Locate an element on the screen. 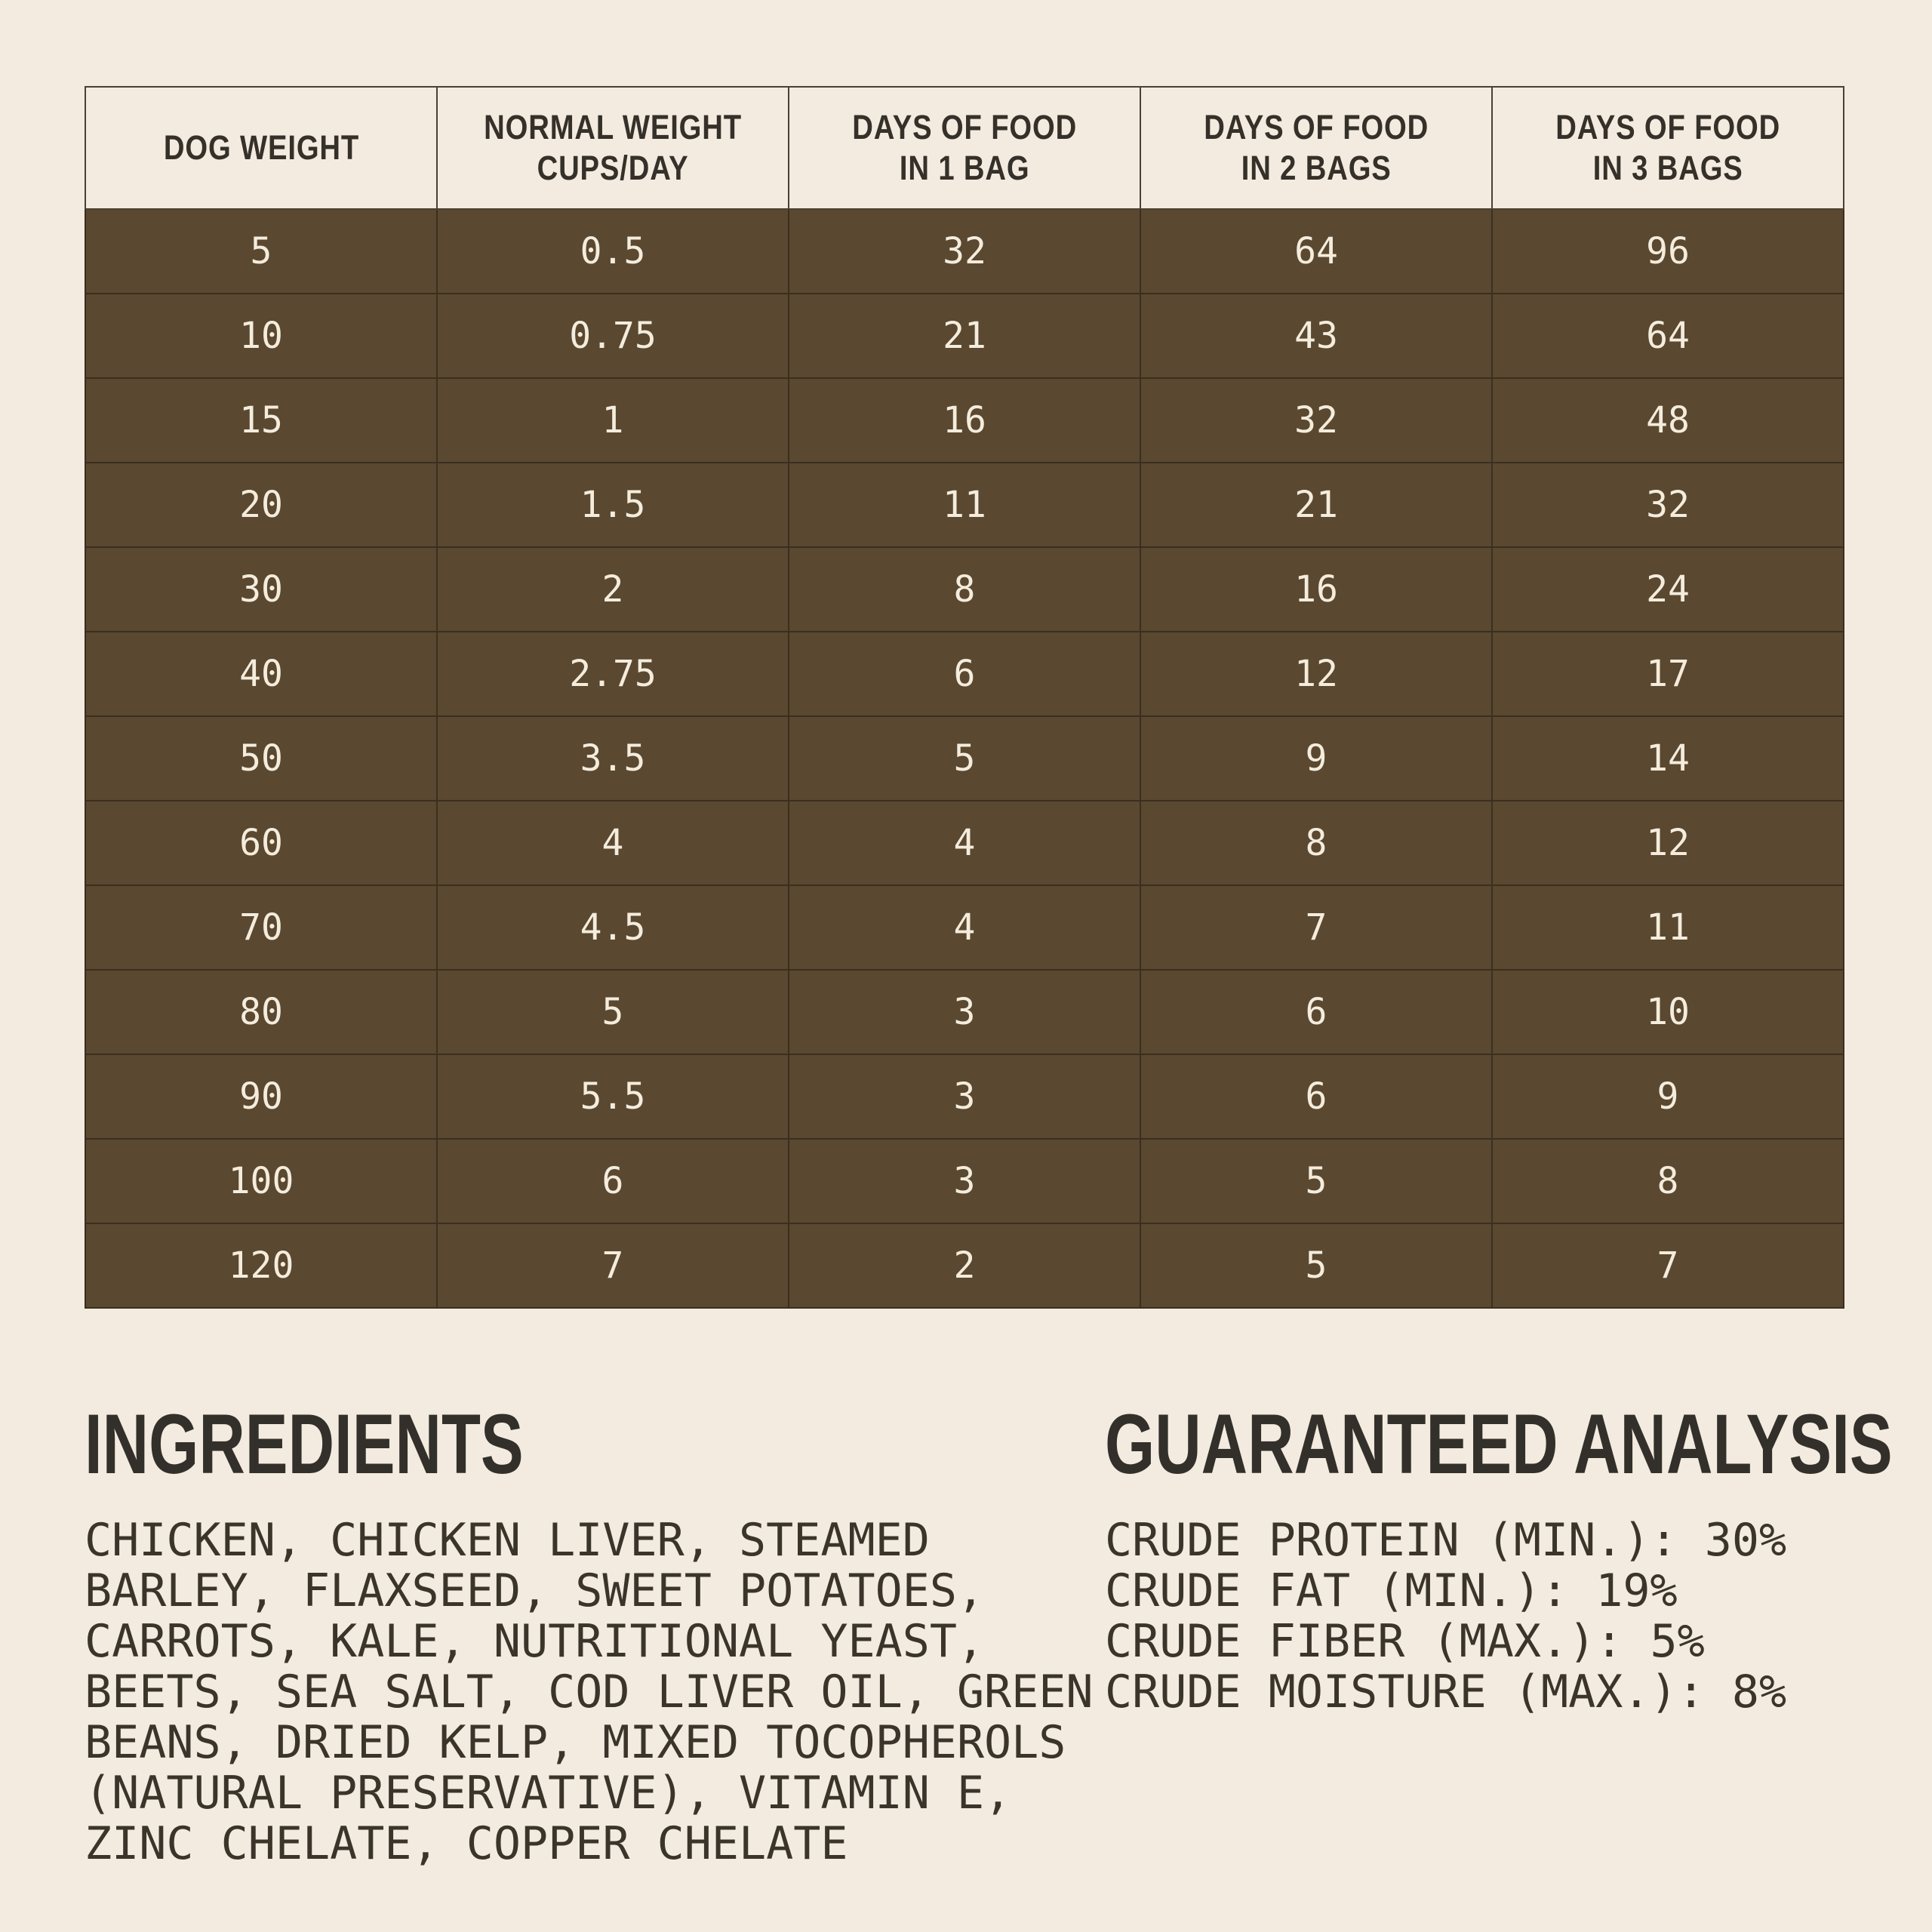  table-row: 100 6 3 5 8 is located at coordinates (964, 1181).